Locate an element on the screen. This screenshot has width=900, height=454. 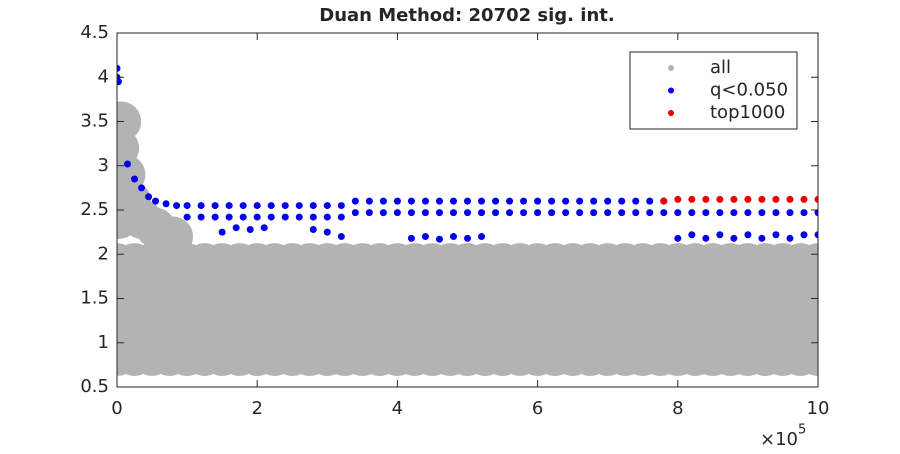
x-multiplier: ×10 is located at coordinates (779, 439).